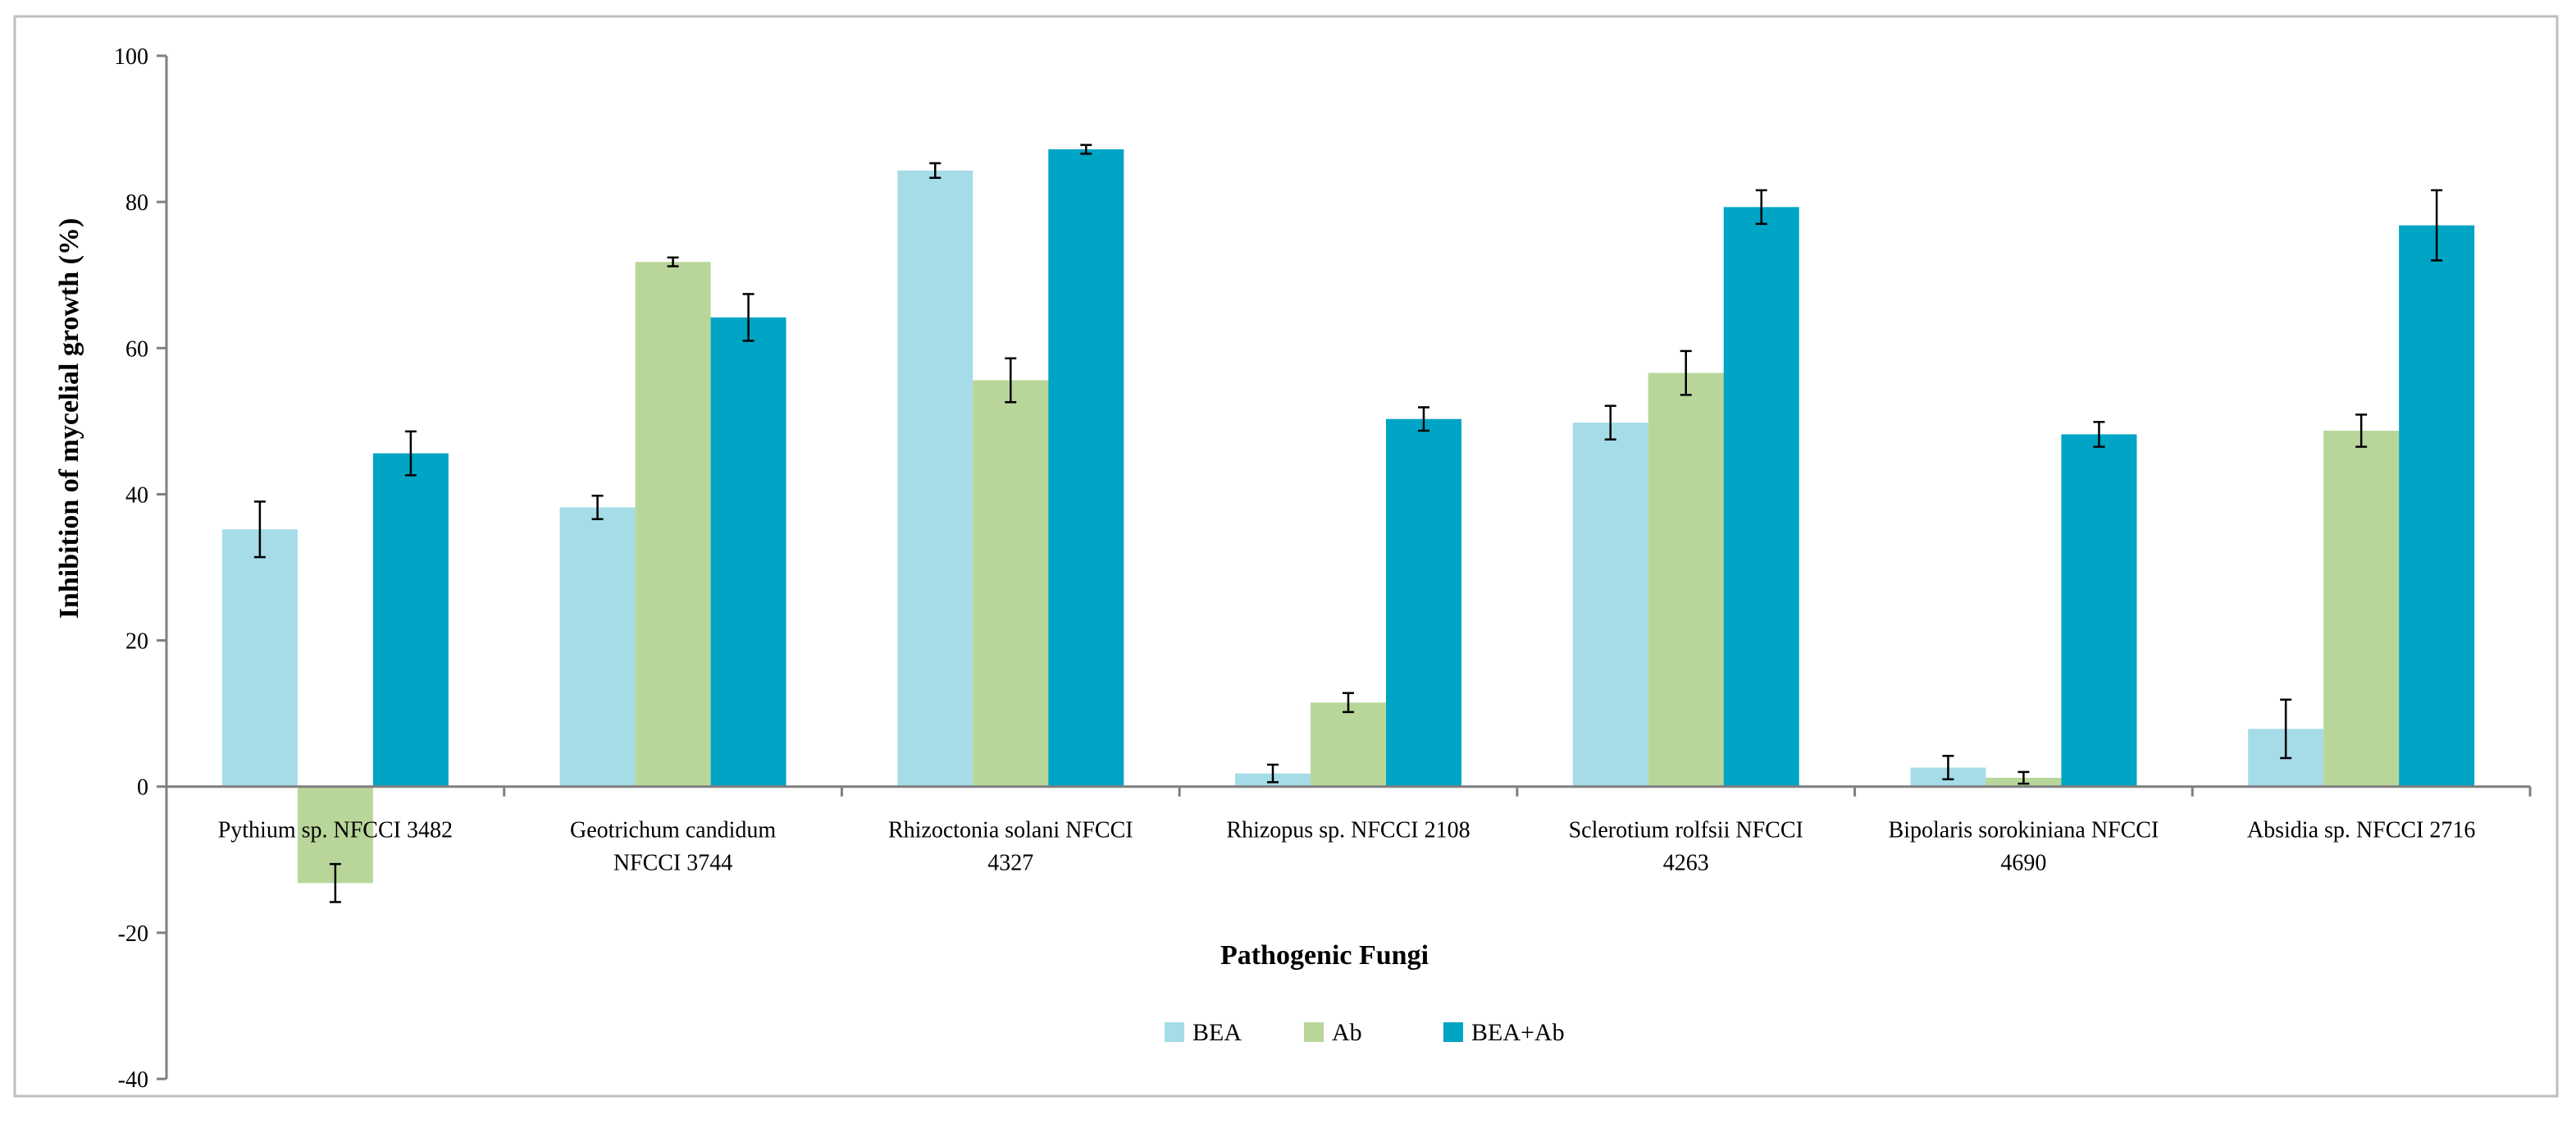 The image size is (2576, 1147). I want to click on y-tick-label: 100, so click(131, 57).